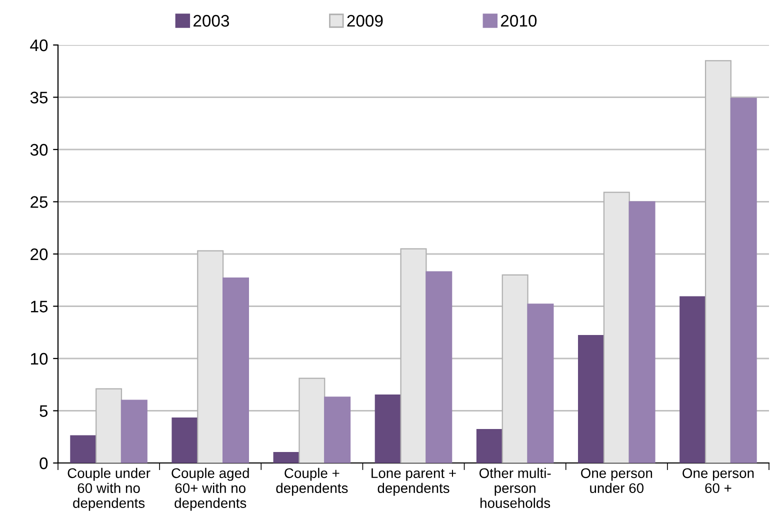 The image size is (771, 523). Describe the element at coordinates (39, 306) in the screenshot. I see `y-tick-label: 15` at that location.